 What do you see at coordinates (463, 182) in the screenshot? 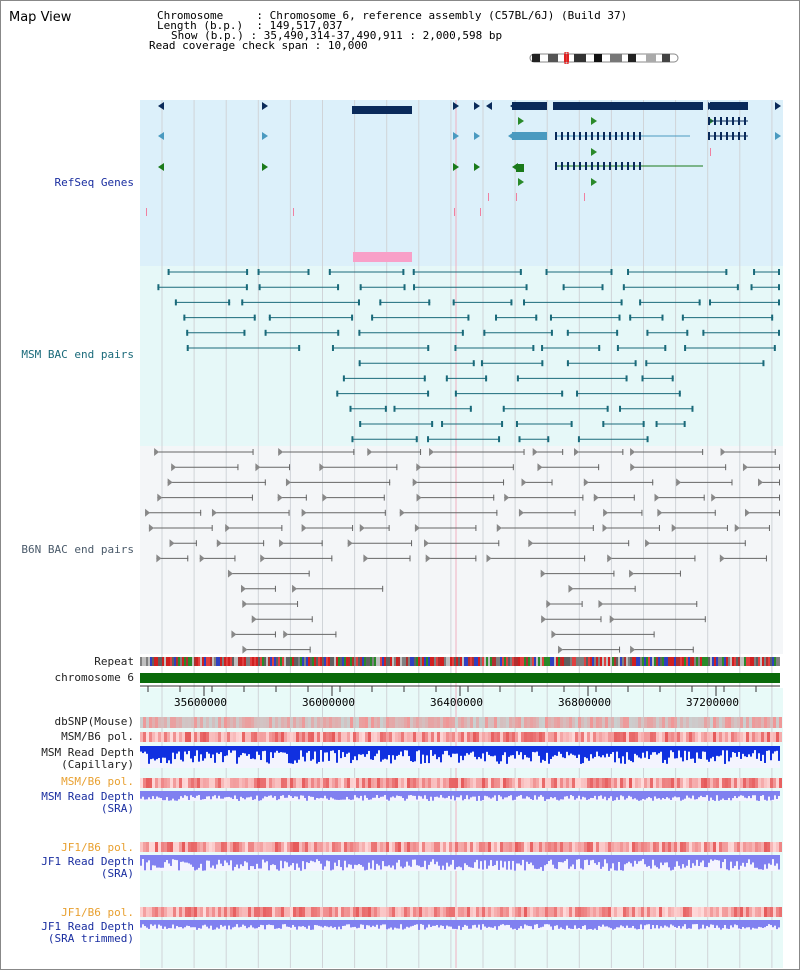
I see `refseq-genes-track` at bounding box center [463, 182].